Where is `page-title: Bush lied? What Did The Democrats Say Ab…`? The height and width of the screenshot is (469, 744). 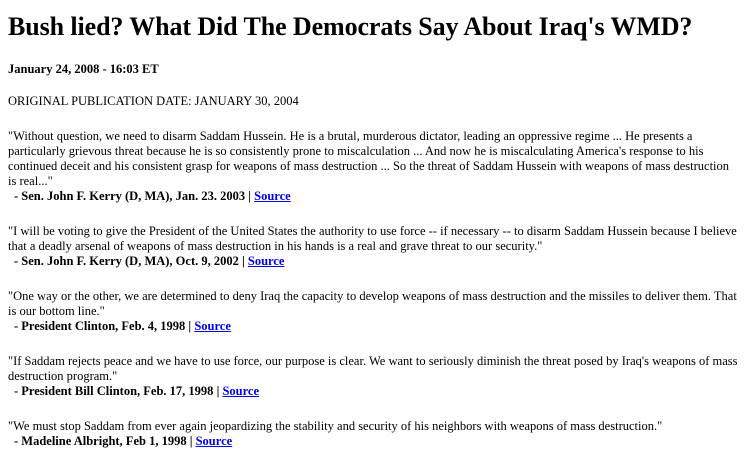 page-title: Bush lied? What Did The Democrats Say Ab… is located at coordinates (350, 26).